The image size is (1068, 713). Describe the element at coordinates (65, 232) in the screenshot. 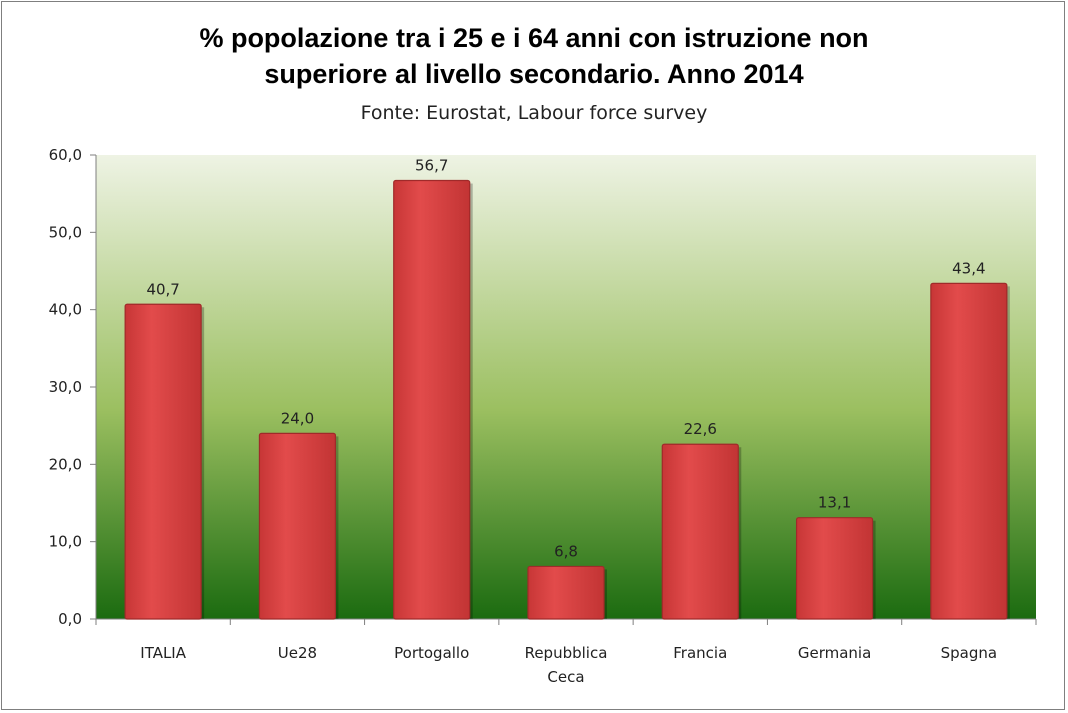

I see `y-tick-label: 50,0` at that location.